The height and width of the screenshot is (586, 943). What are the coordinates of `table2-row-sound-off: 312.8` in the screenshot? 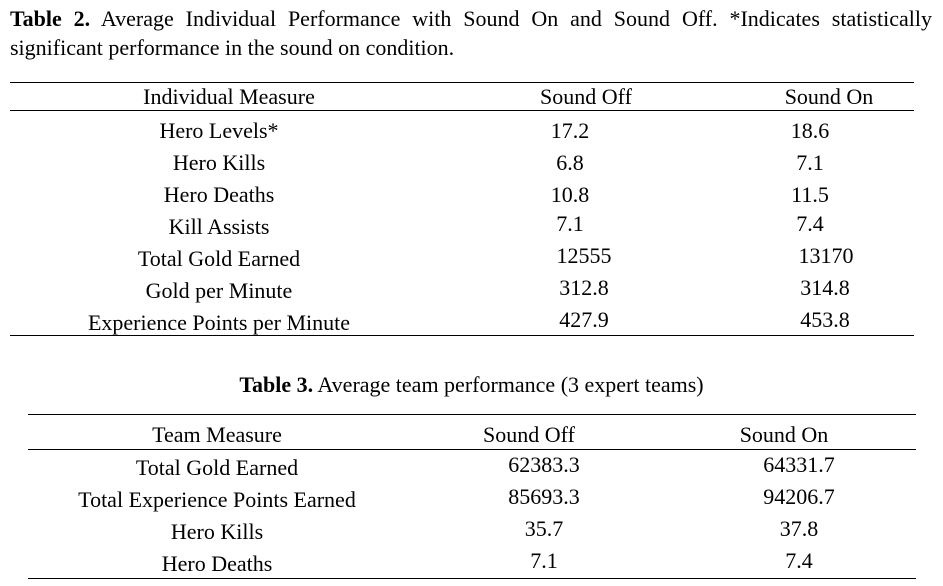 It's located at (584, 287).